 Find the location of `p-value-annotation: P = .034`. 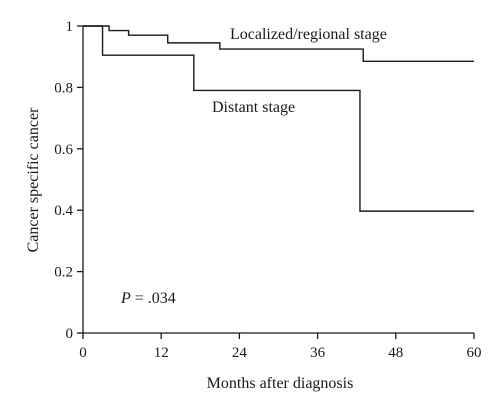

p-value-annotation: P = .034 is located at coordinates (148, 298).